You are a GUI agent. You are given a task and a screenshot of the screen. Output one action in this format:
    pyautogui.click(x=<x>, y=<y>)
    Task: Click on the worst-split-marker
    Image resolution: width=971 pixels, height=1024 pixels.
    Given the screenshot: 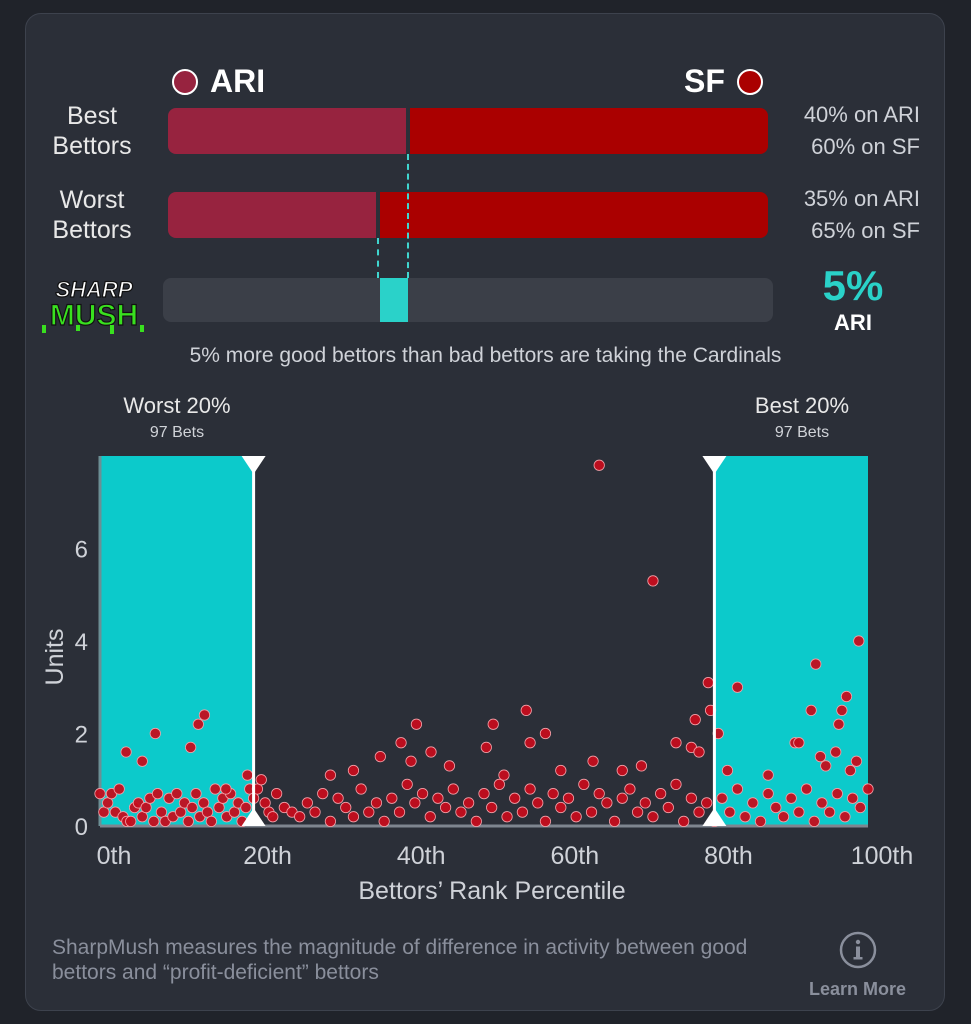 What is the action you would take?
    pyautogui.click(x=378, y=258)
    